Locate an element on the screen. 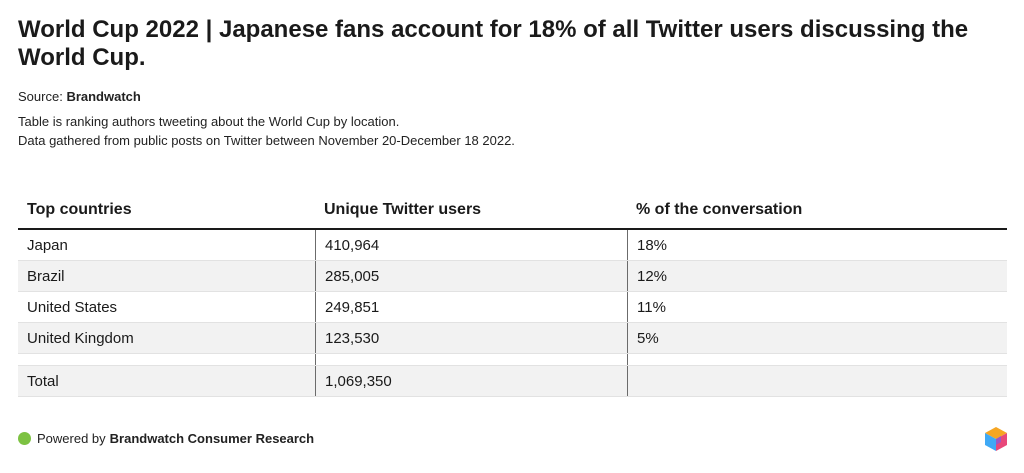 This screenshot has height=473, width=1024. table-row: Brazil 285,005 12% is located at coordinates (512, 276).